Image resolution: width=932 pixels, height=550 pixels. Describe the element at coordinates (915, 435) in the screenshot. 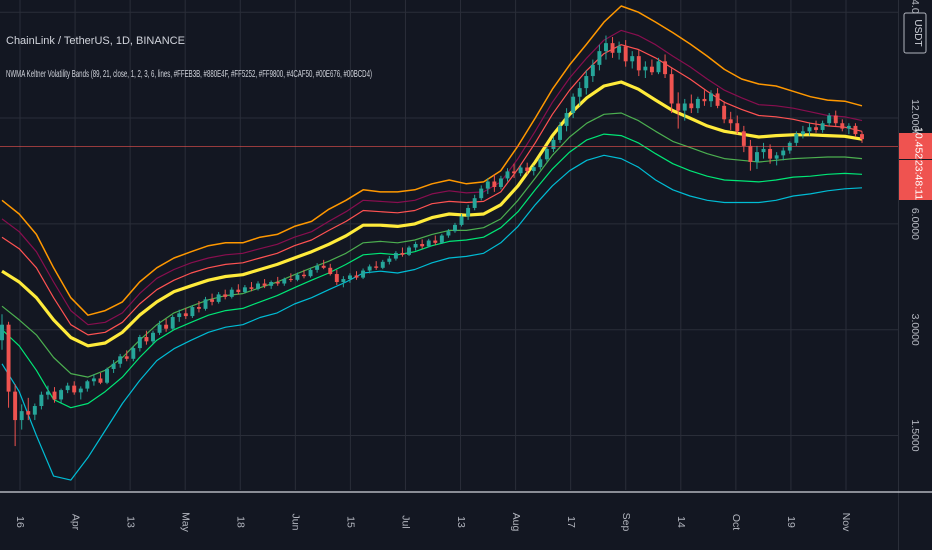

I see `y-tick-label: 1.5000` at that location.